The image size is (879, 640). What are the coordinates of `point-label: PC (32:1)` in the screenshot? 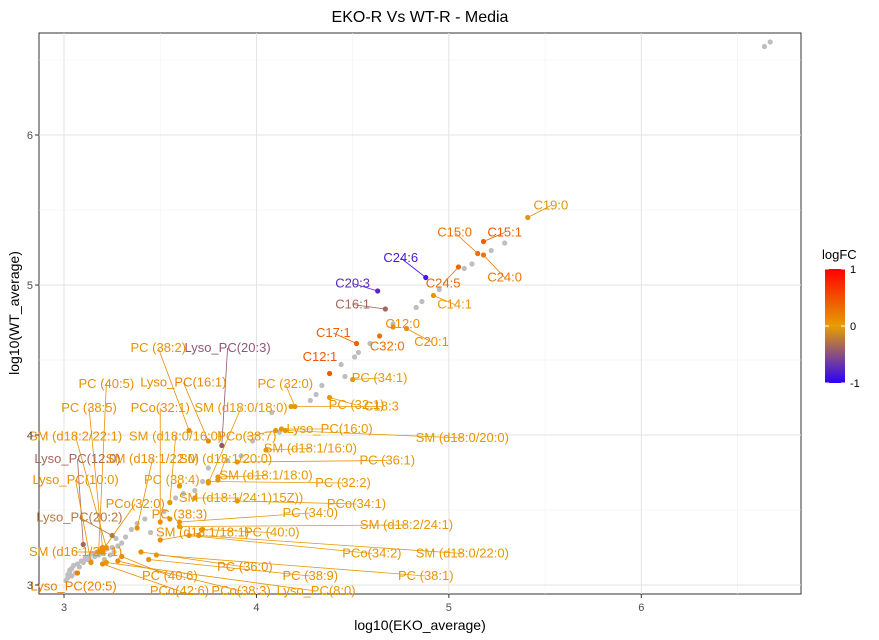 It's located at (357, 404).